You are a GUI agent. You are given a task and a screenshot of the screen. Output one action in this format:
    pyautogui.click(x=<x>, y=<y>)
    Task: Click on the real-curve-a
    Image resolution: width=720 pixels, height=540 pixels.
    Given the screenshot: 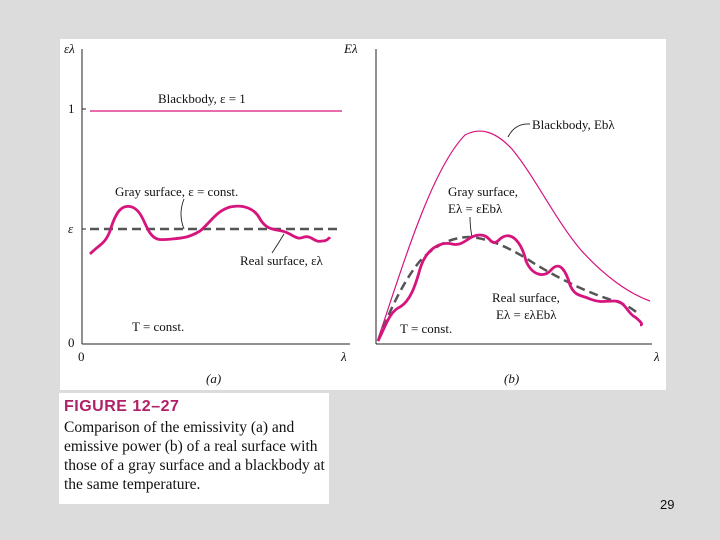 What is the action you would take?
    pyautogui.click(x=210, y=229)
    